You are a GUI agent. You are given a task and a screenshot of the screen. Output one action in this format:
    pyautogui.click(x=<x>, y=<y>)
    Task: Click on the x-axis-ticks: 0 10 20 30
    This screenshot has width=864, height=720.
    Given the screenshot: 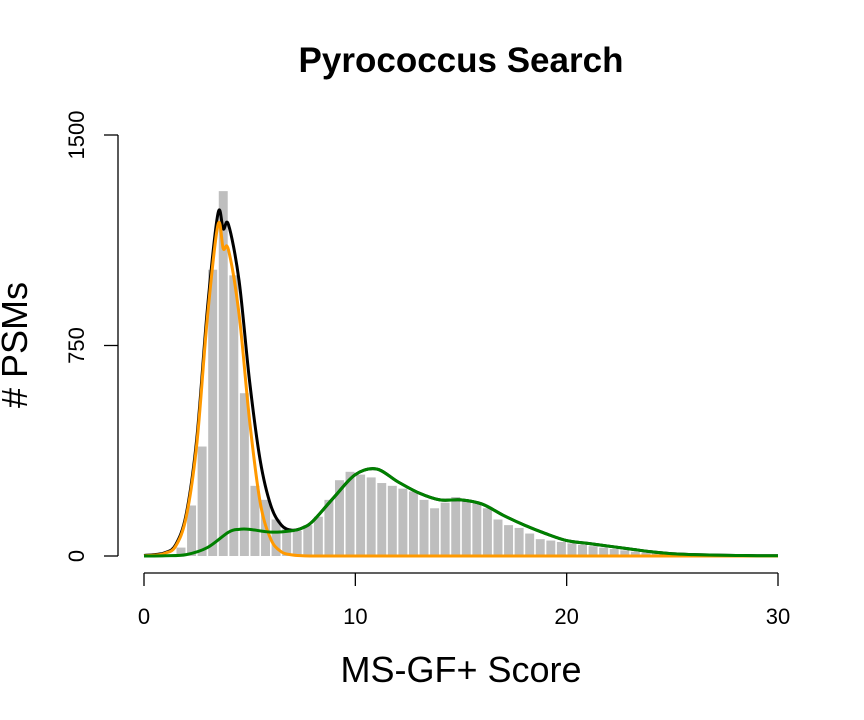 What is the action you would take?
    pyautogui.click(x=464, y=601)
    